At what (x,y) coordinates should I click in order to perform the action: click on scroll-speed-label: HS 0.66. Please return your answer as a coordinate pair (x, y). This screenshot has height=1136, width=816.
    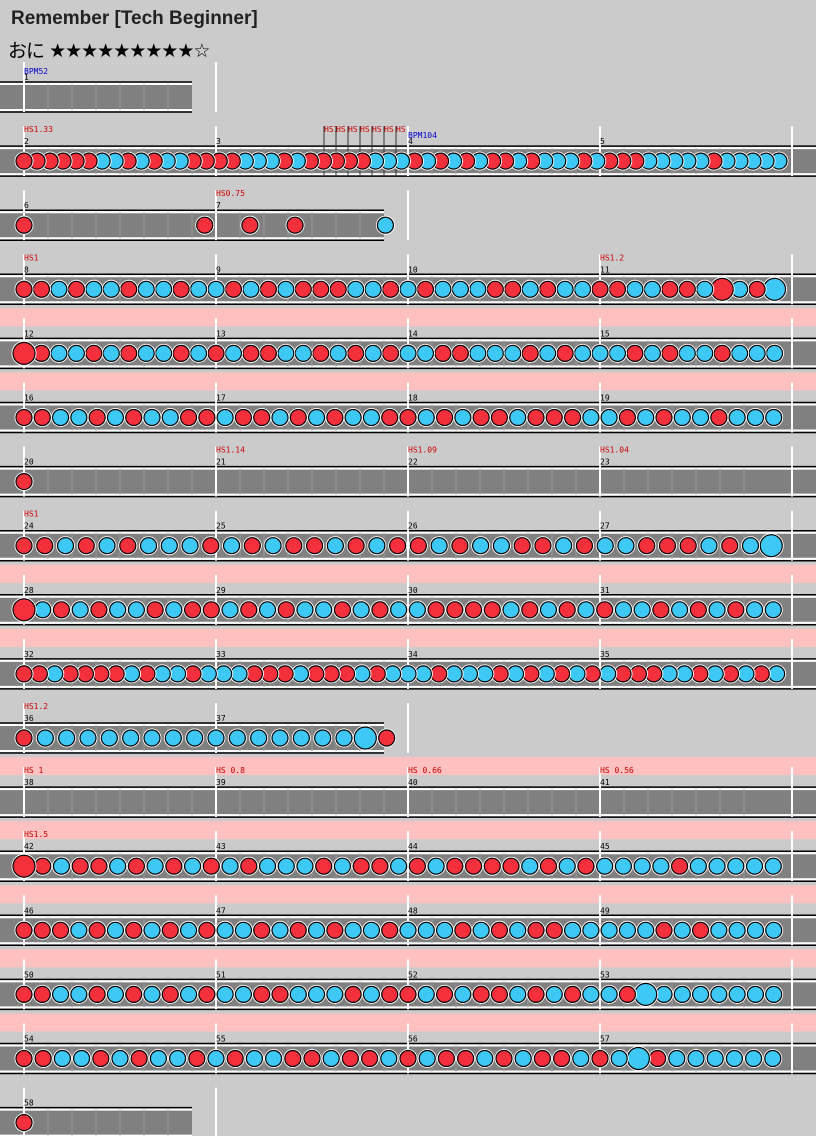
    Looking at the image, I should click on (425, 770).